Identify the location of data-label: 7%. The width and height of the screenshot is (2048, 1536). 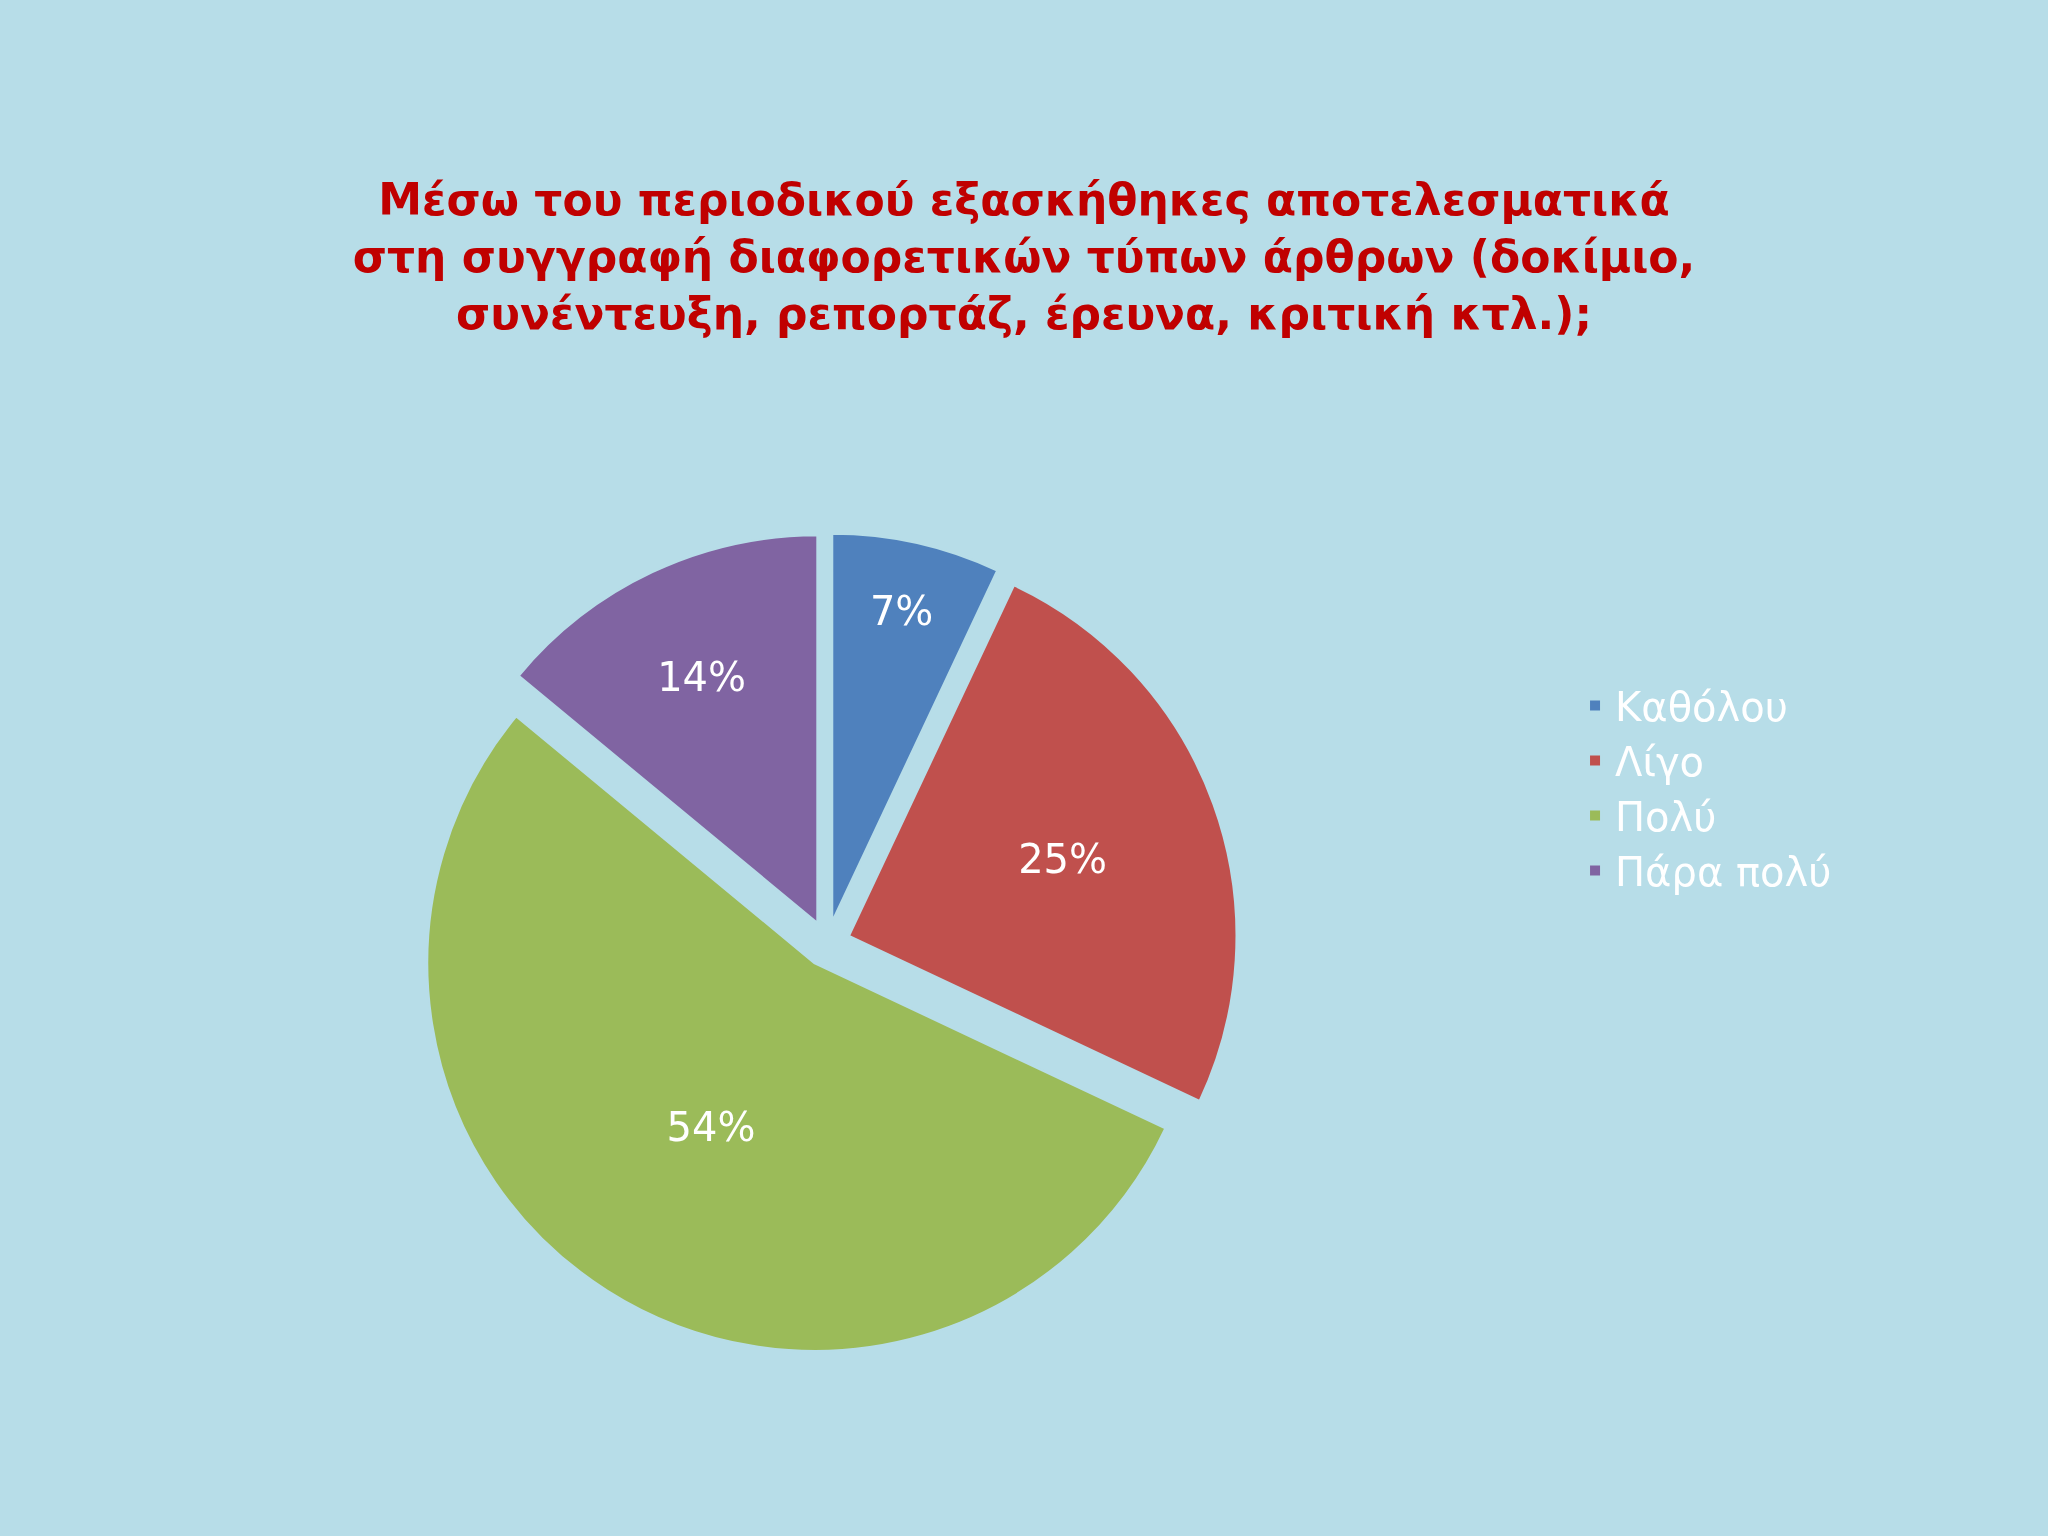
(901, 610).